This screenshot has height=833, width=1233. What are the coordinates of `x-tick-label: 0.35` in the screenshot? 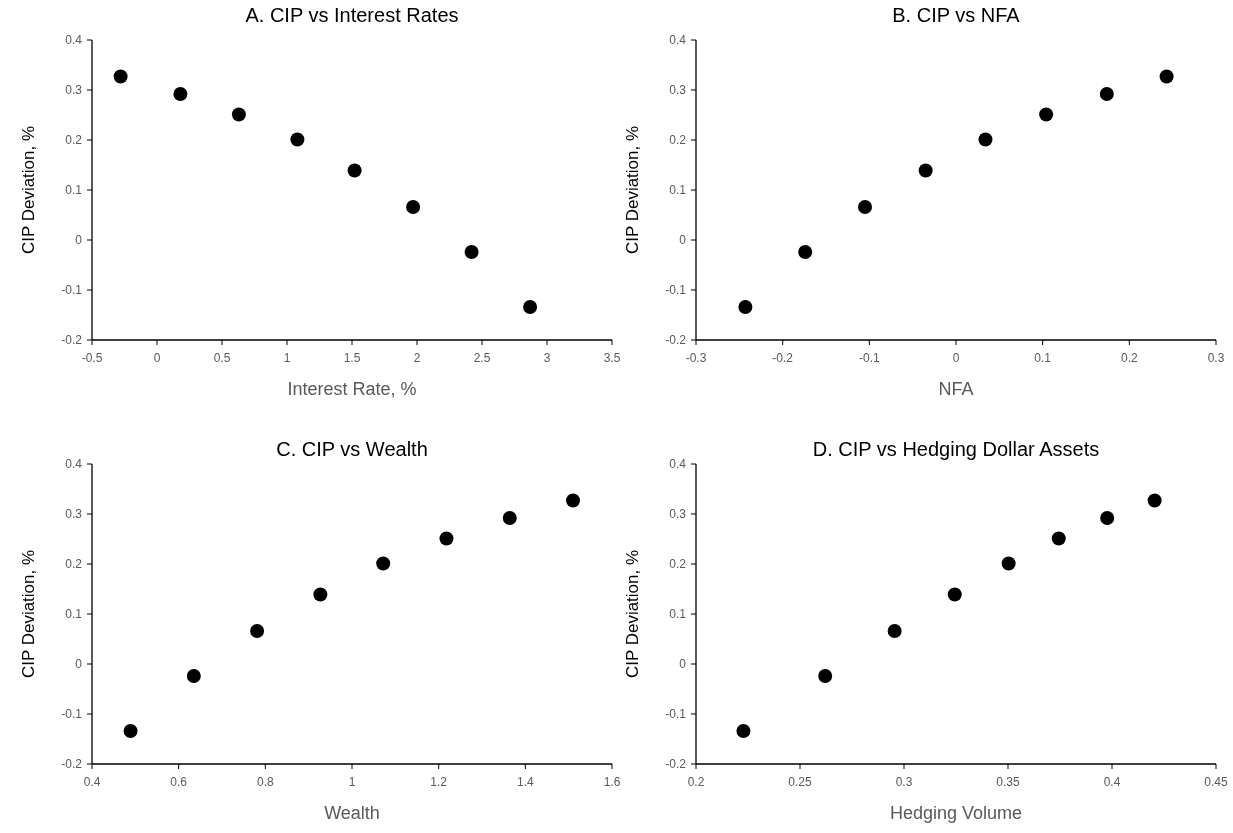 It's located at (1008, 782).